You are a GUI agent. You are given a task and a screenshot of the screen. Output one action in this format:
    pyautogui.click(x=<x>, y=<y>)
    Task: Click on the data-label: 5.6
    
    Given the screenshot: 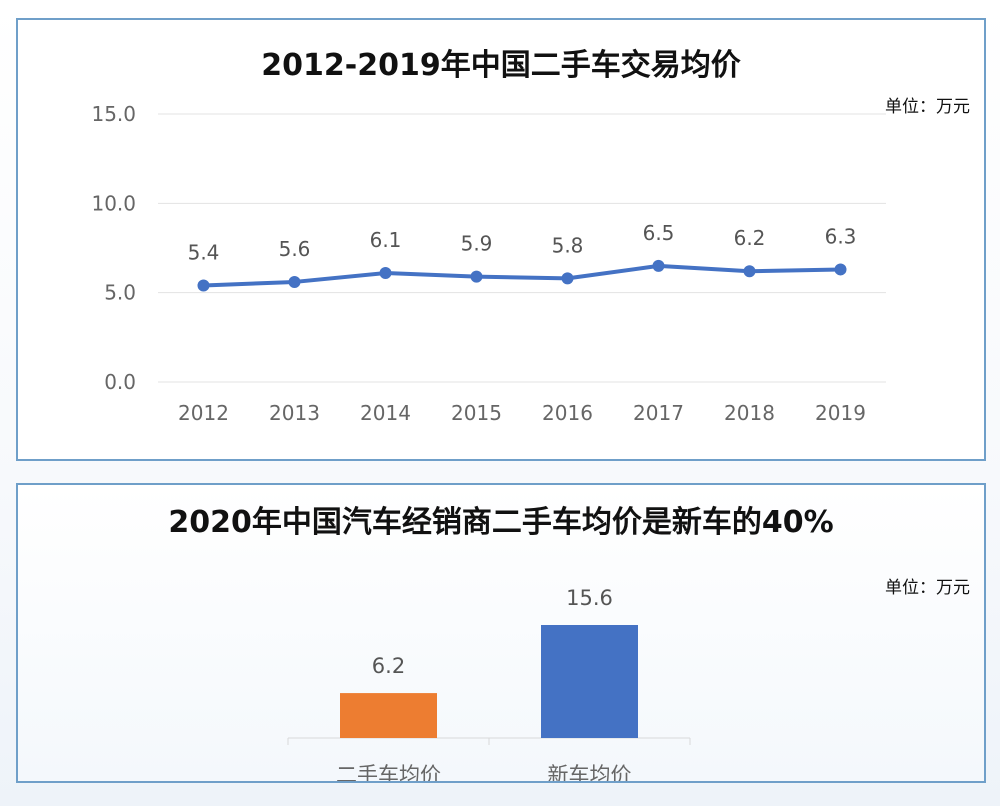 What is the action you would take?
    pyautogui.click(x=295, y=249)
    